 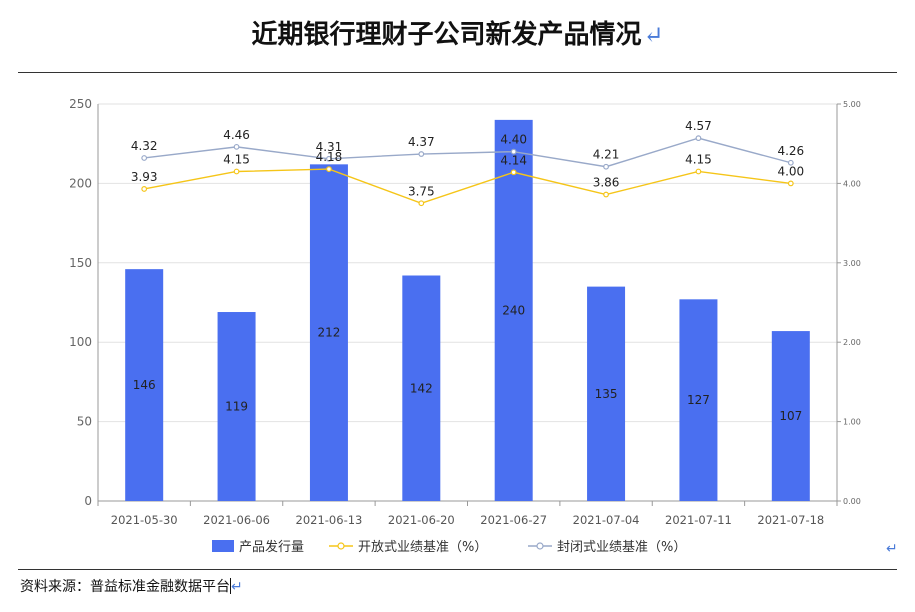 I want to click on bar-value-label: 135, so click(x=606, y=394).